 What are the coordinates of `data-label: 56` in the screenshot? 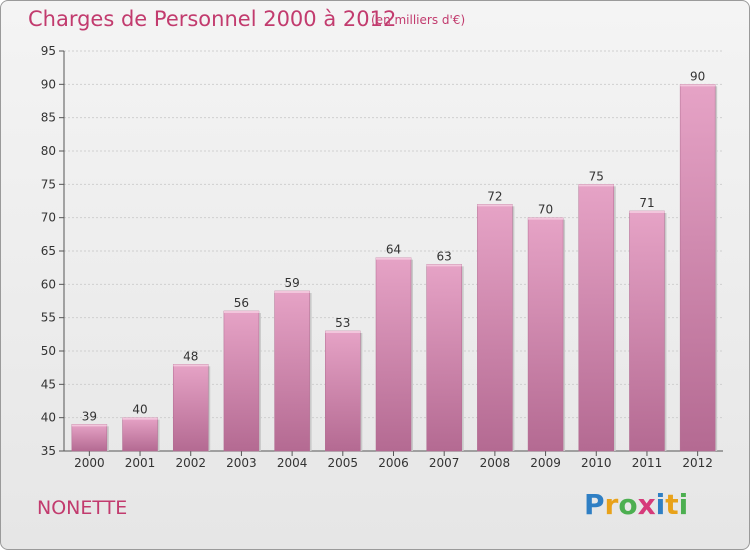 It's located at (241, 303).